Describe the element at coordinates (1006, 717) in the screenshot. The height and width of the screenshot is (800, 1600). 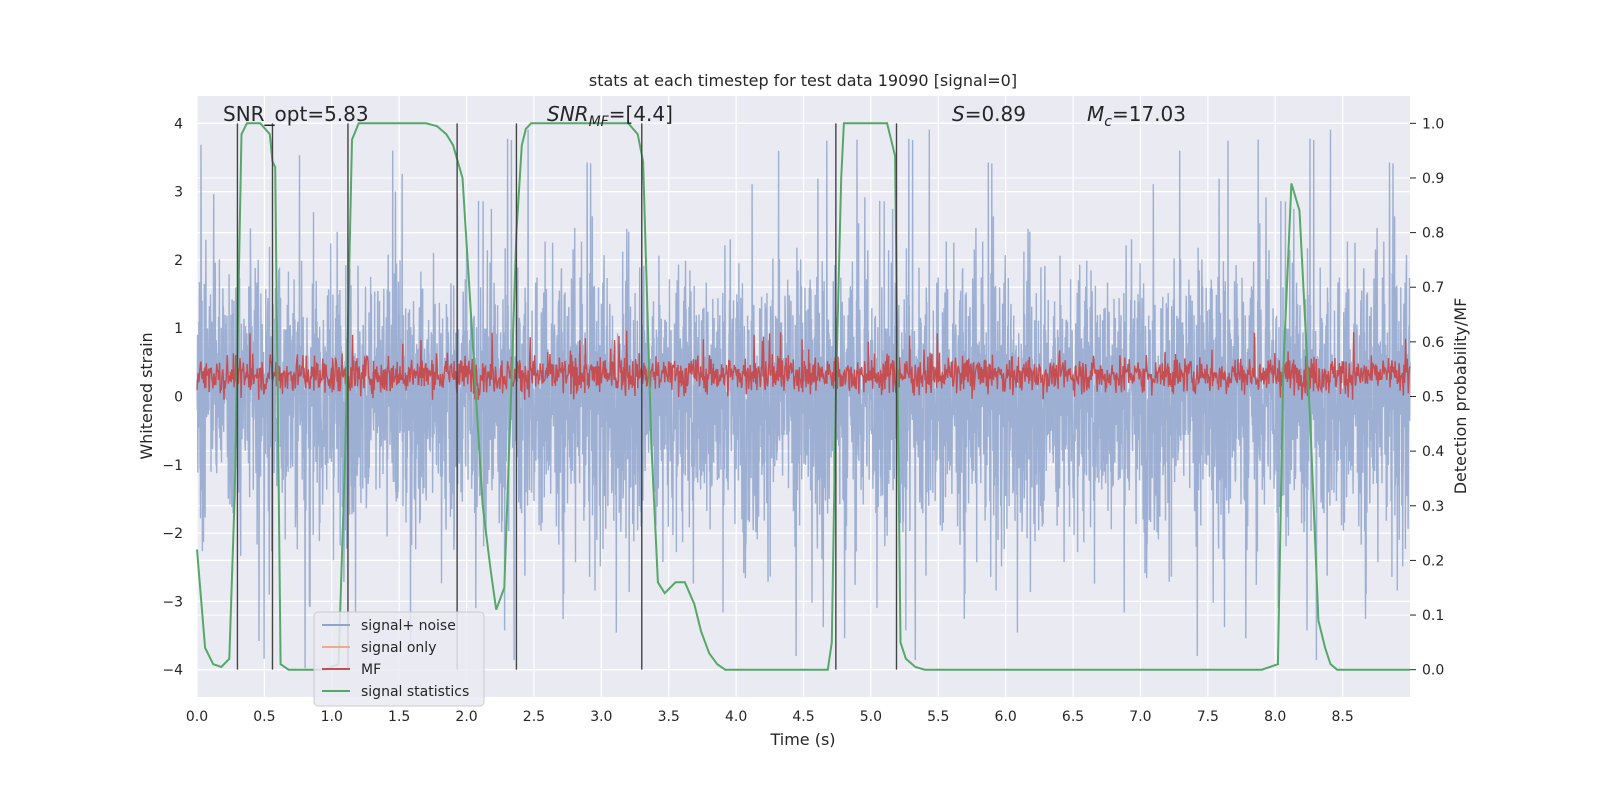
I see `x-tick-label: 6.0` at that location.